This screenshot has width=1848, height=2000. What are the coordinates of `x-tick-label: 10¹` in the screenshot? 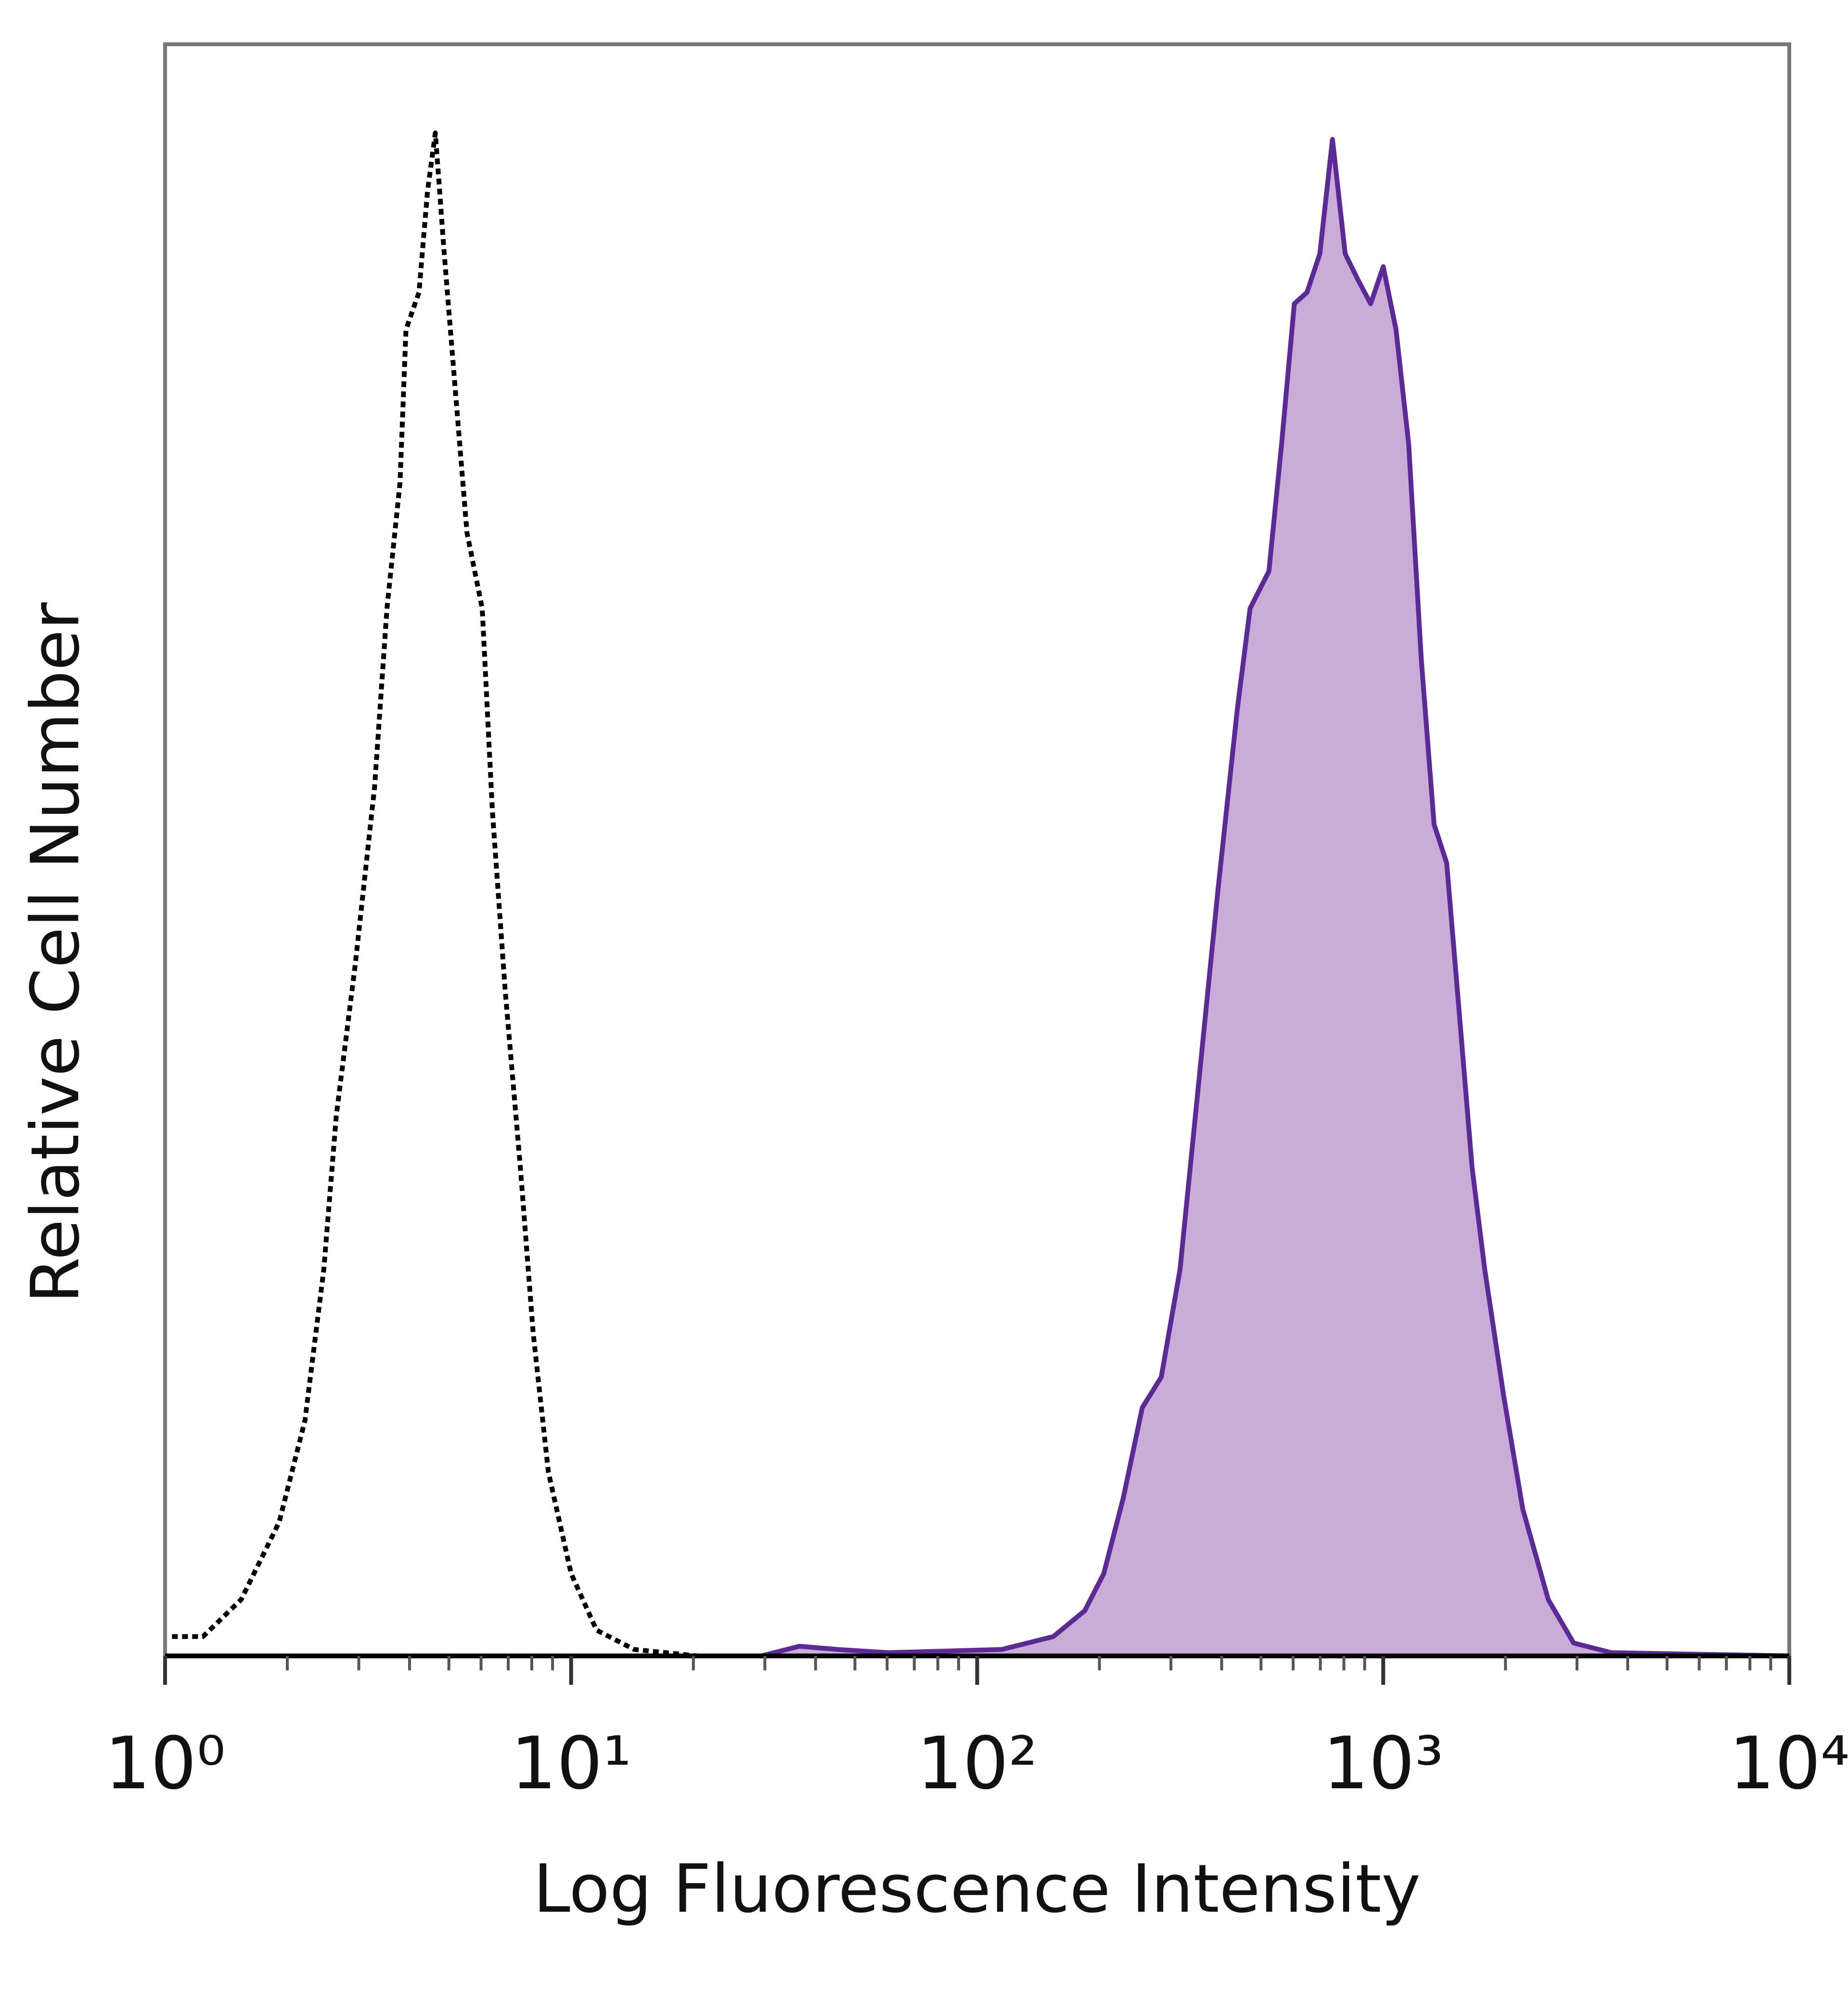 It's located at (571, 1764).